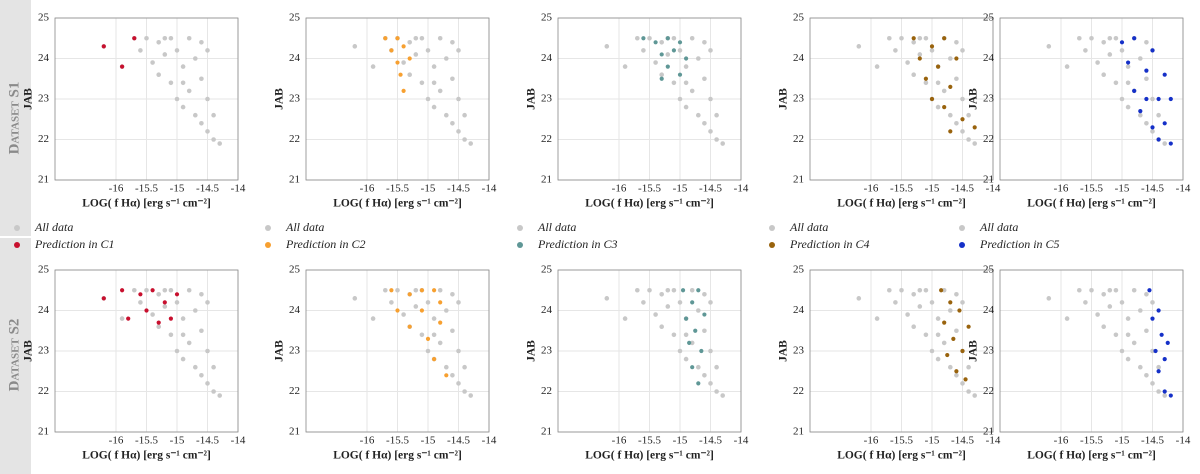 The height and width of the screenshot is (474, 1200). What do you see at coordinates (397, 99) in the screenshot?
I see `plot-frame` at bounding box center [397, 99].